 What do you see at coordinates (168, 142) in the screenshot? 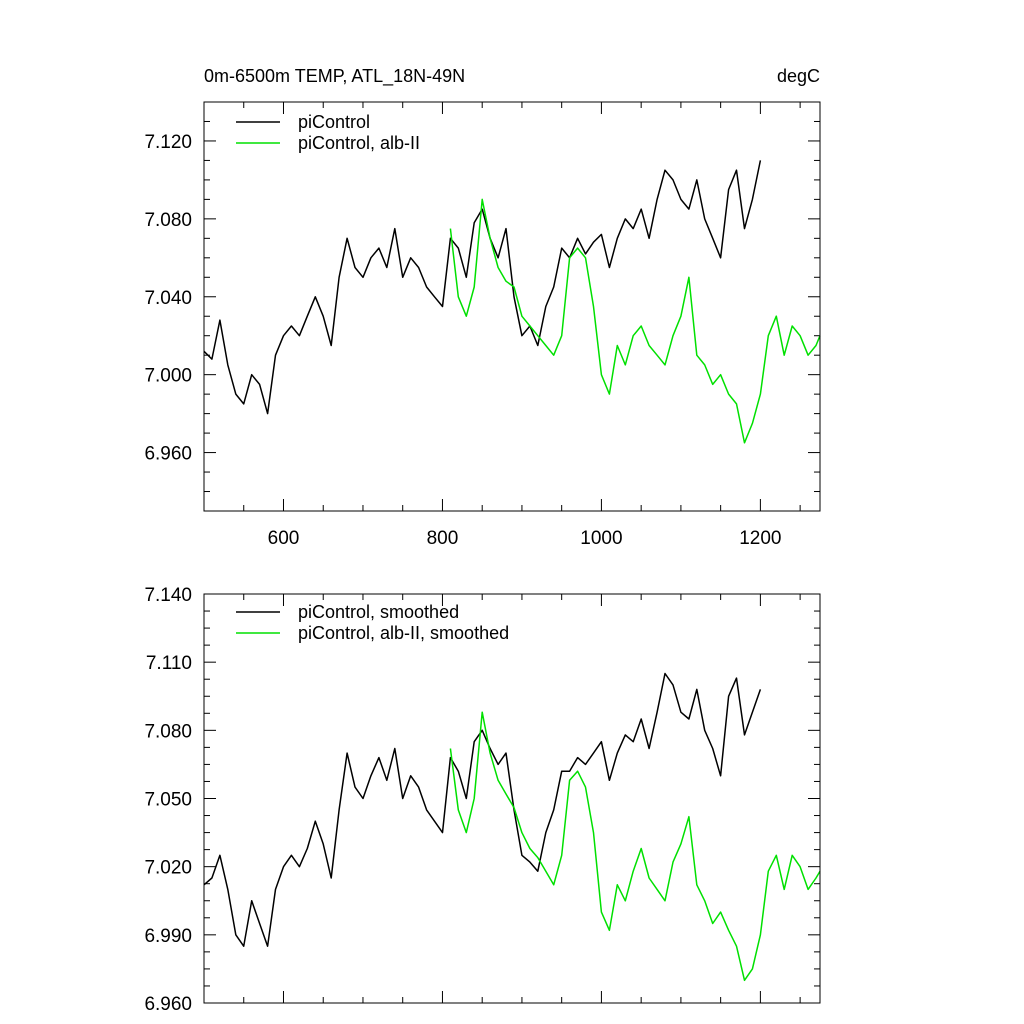
I see `y-tick-label: 7.120` at bounding box center [168, 142].